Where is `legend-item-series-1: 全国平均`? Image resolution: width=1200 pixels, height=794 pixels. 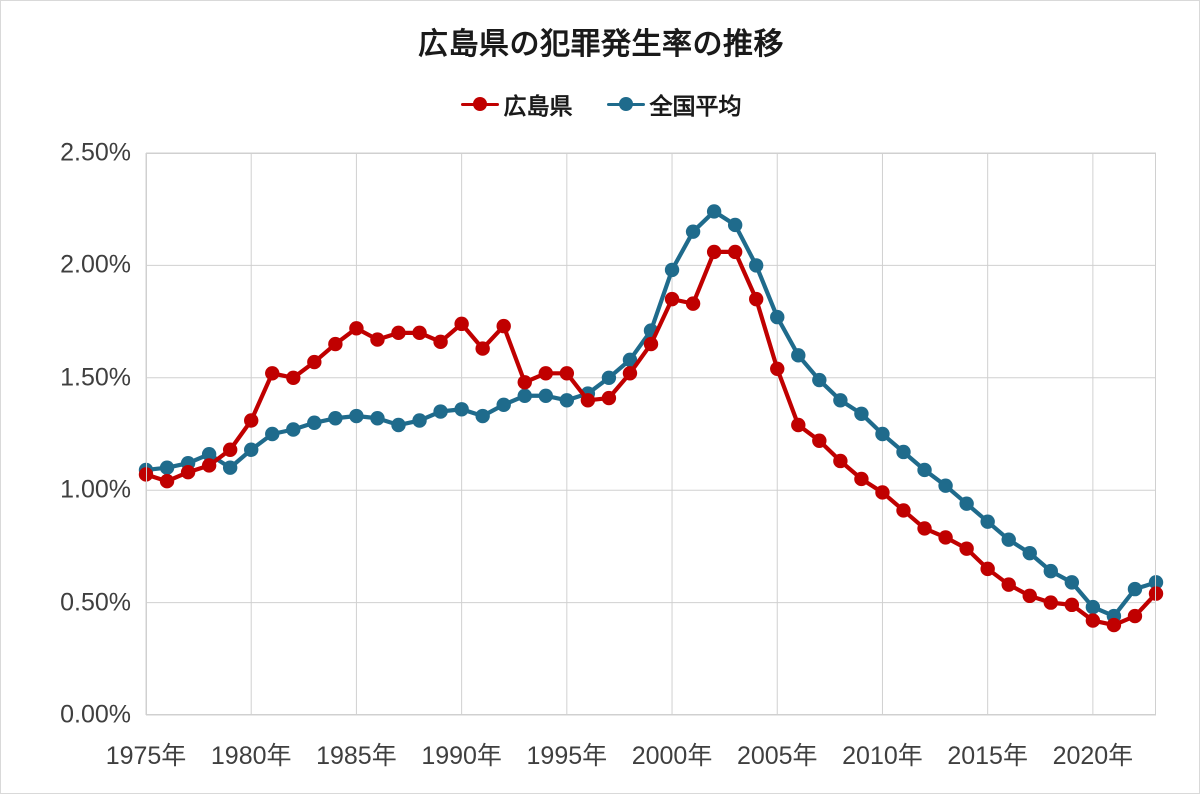 legend-item-series-1: 全国平均 is located at coordinates (674, 104).